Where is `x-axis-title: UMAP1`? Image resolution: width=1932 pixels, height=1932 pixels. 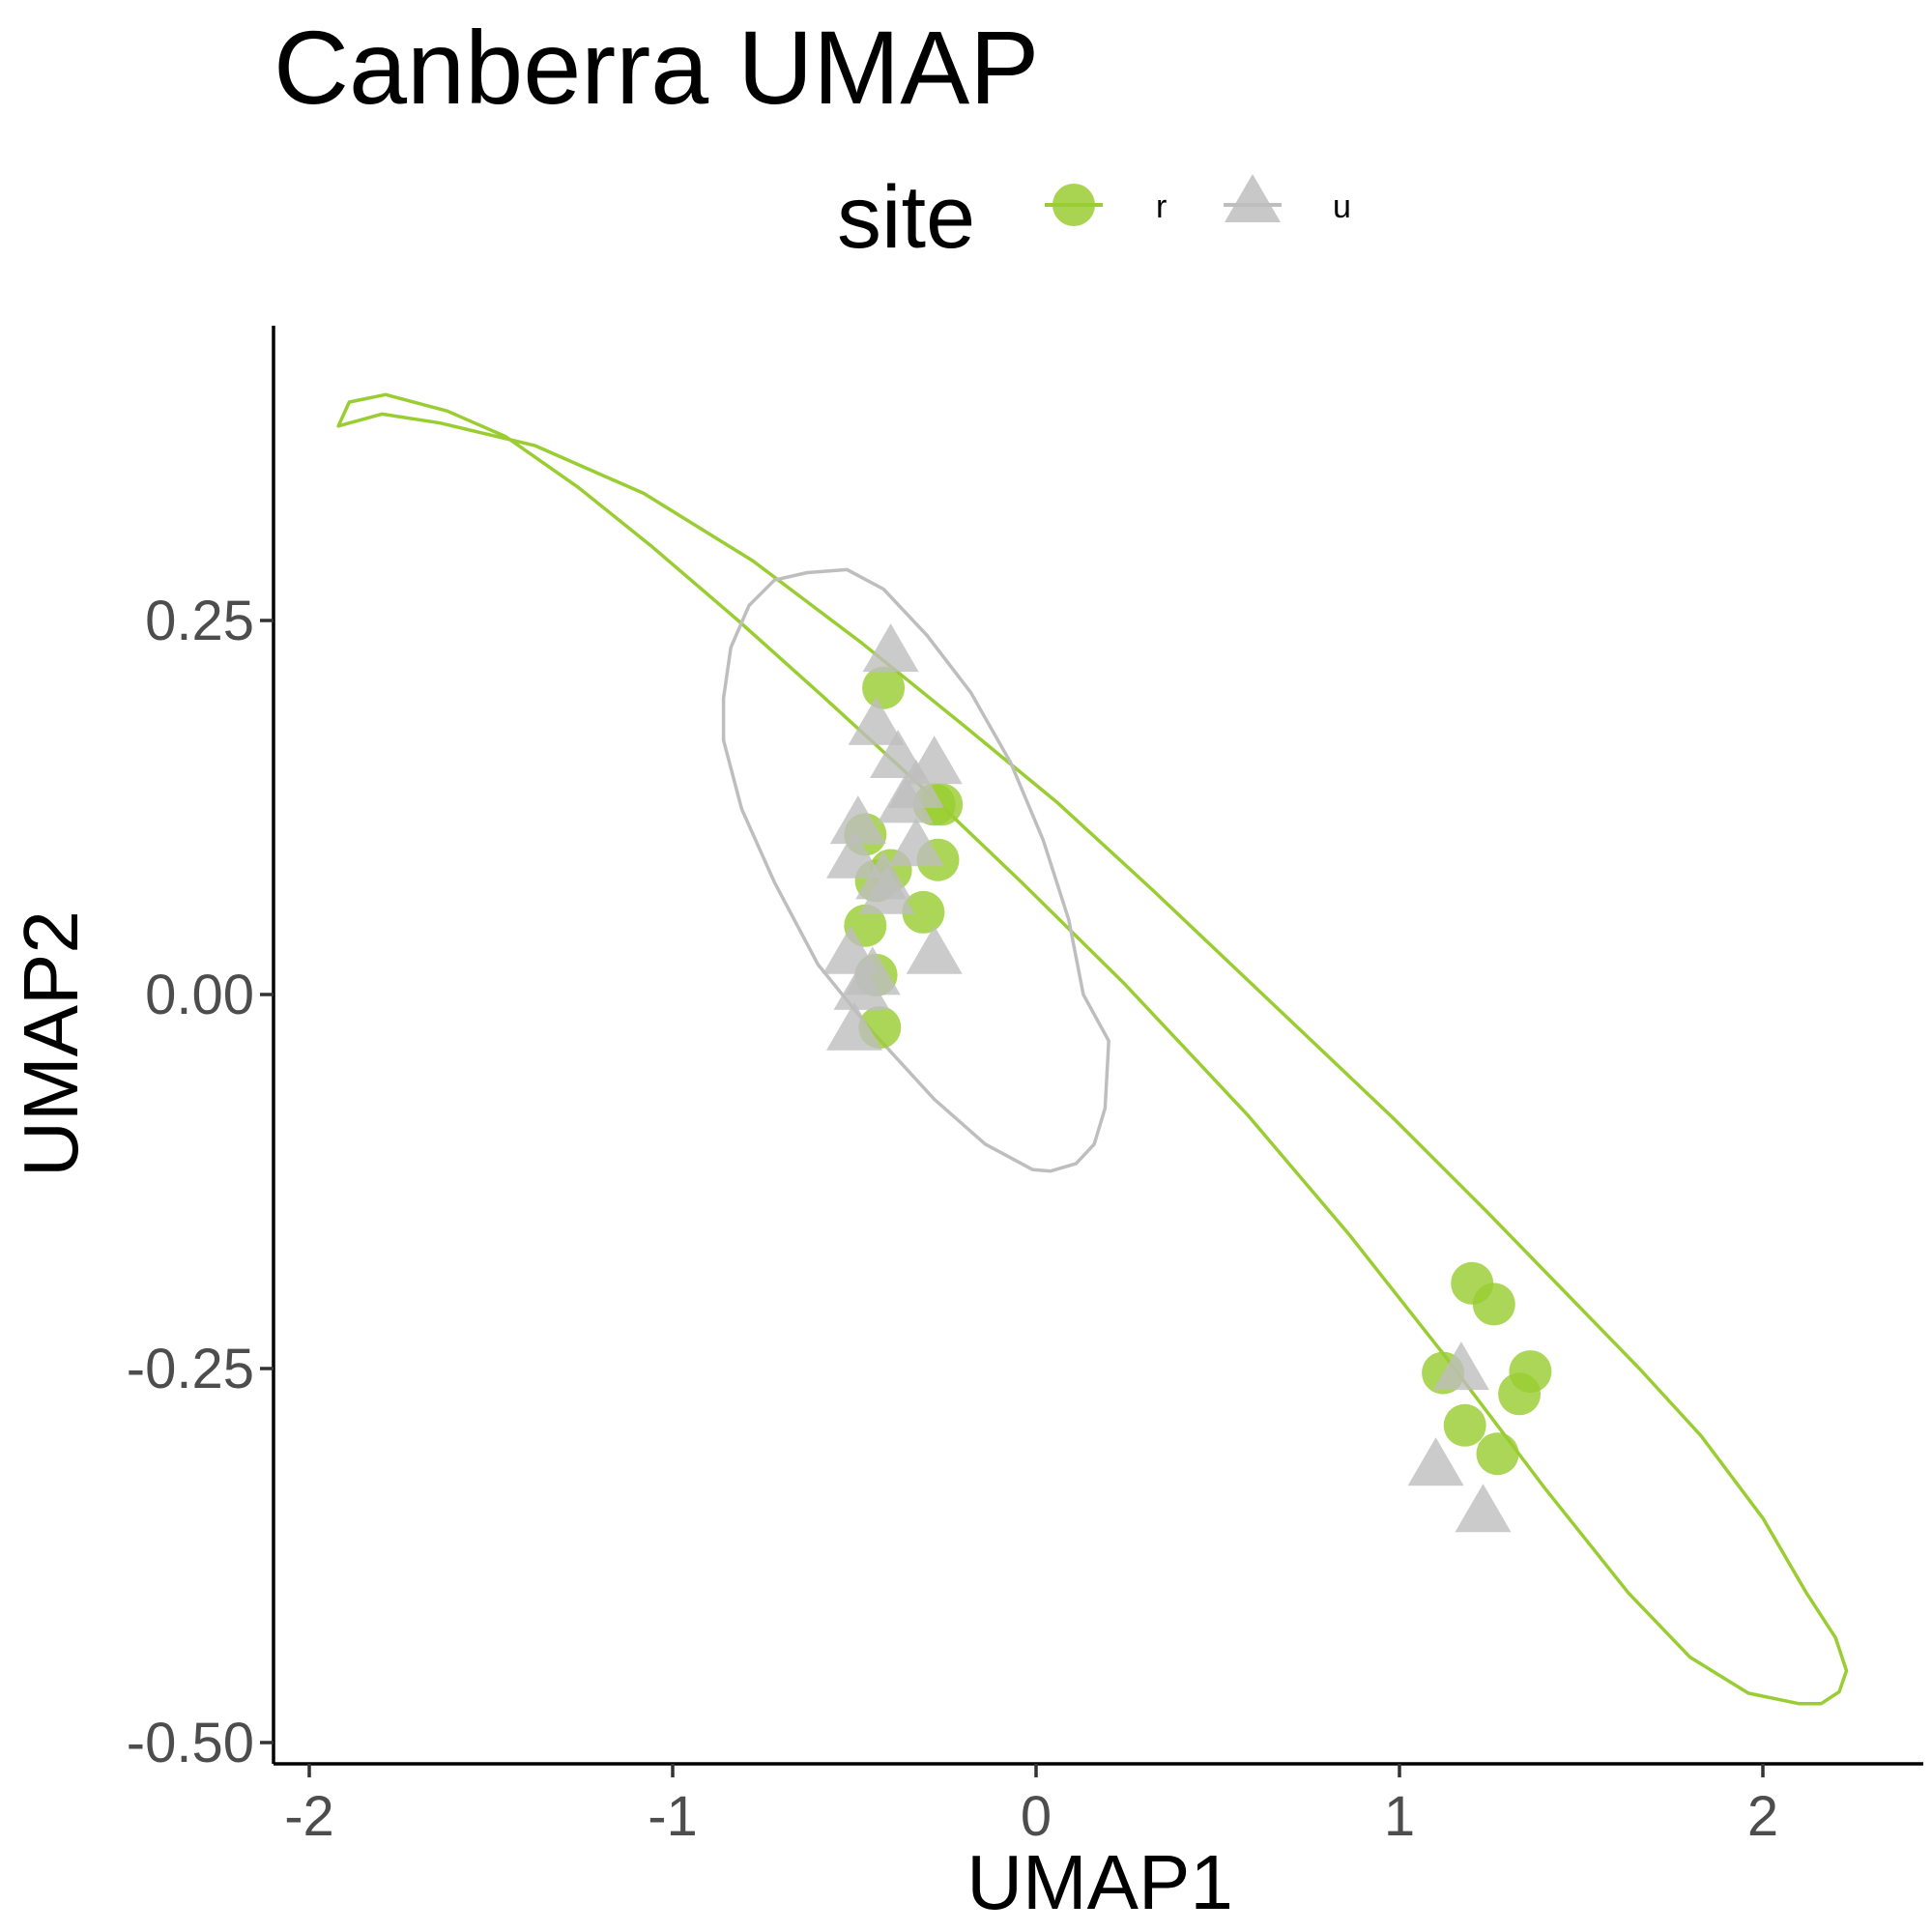
x-axis-title: UMAP1 is located at coordinates (1099, 1882).